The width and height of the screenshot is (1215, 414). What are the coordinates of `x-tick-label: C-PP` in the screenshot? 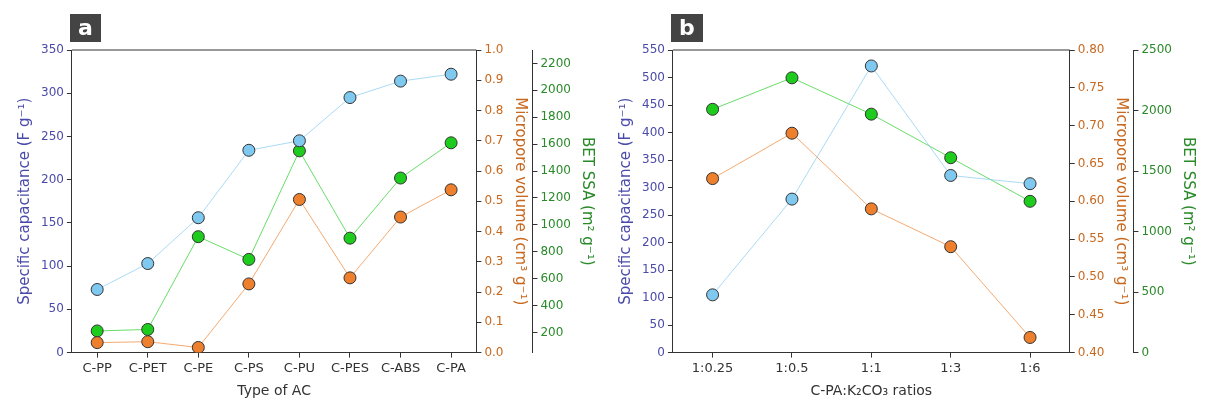 It's located at (97, 367).